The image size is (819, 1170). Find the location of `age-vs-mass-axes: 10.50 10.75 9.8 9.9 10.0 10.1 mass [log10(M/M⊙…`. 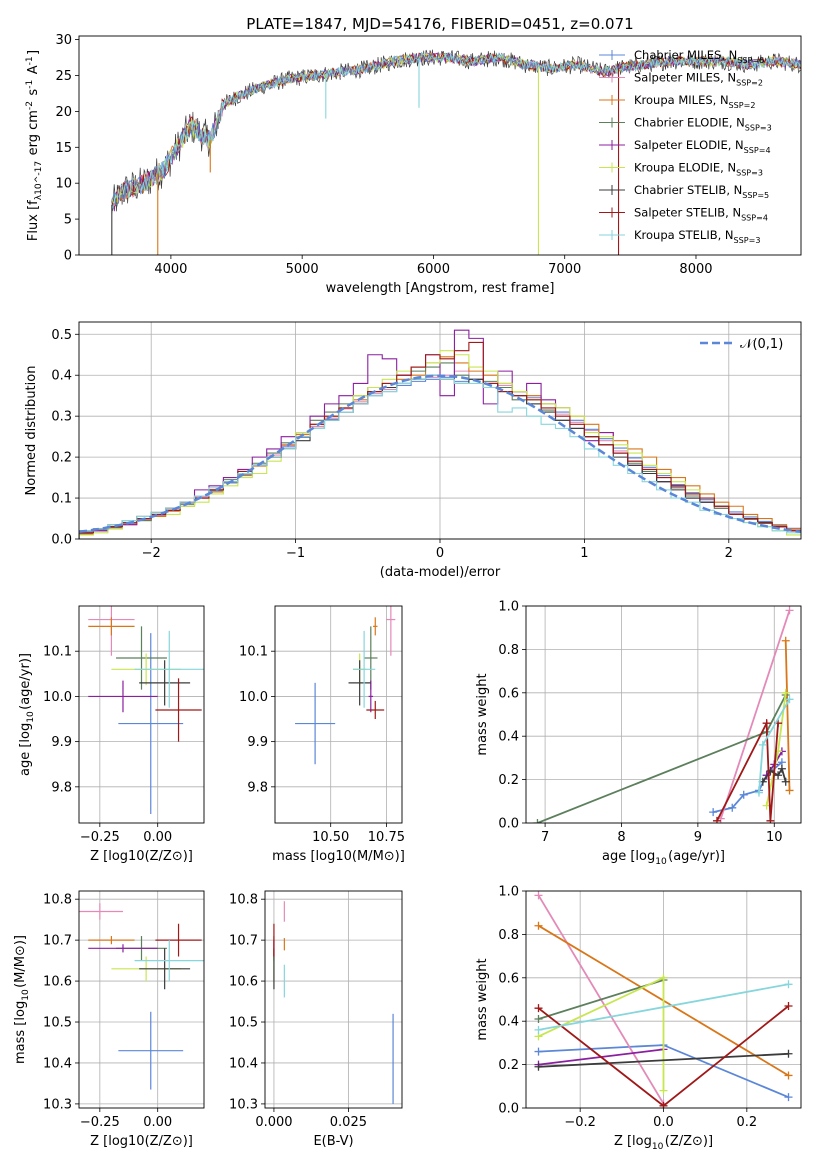

age-vs-mass-axes: 10.50 10.75 9.8 9.9 10.0 10.1 mass [log10(M/M⊙… is located at coordinates (322, 735).